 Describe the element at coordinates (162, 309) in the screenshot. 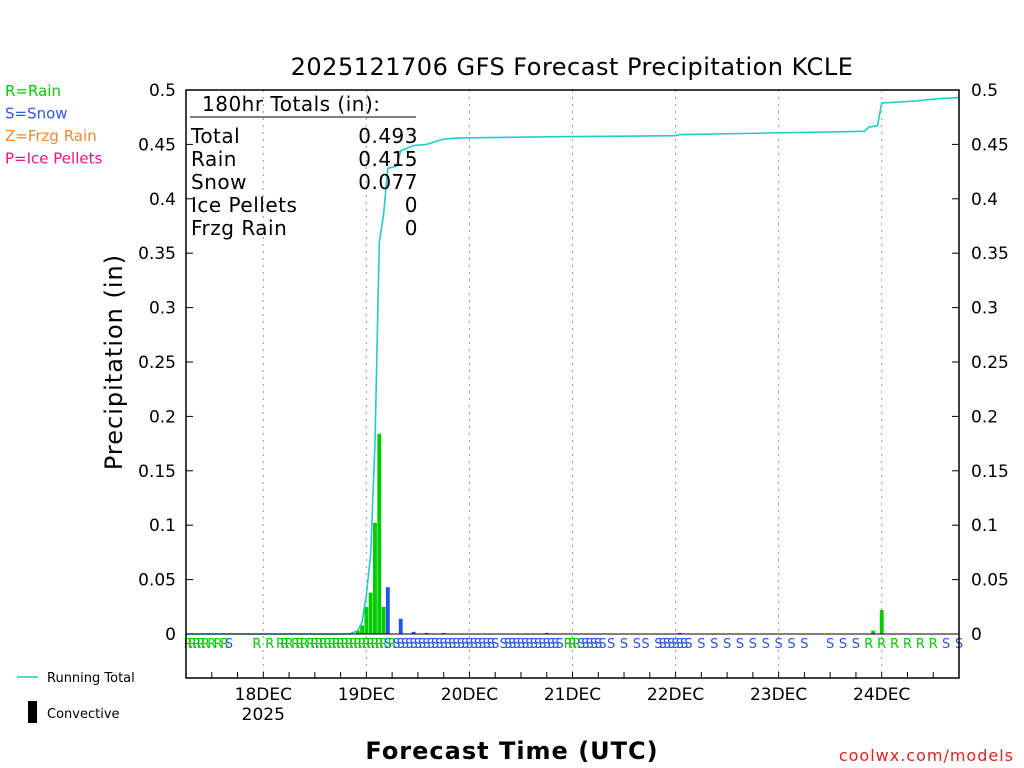

I see `y-tick-label-left: 0.3` at that location.